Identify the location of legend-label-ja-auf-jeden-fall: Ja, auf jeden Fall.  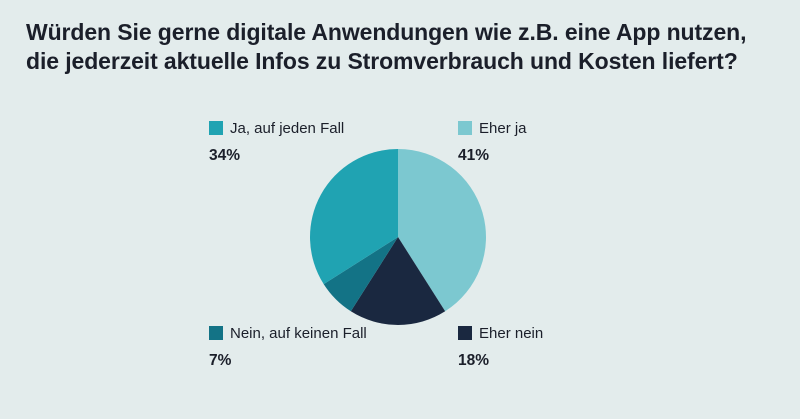
(287, 128).